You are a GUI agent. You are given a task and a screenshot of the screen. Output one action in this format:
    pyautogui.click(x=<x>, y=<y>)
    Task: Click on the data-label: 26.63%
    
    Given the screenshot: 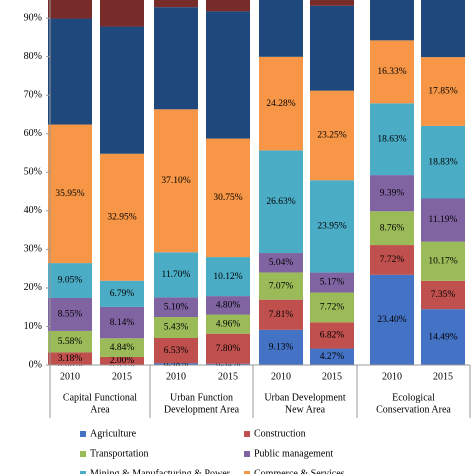 What is the action you would take?
    pyautogui.click(x=280, y=202)
    